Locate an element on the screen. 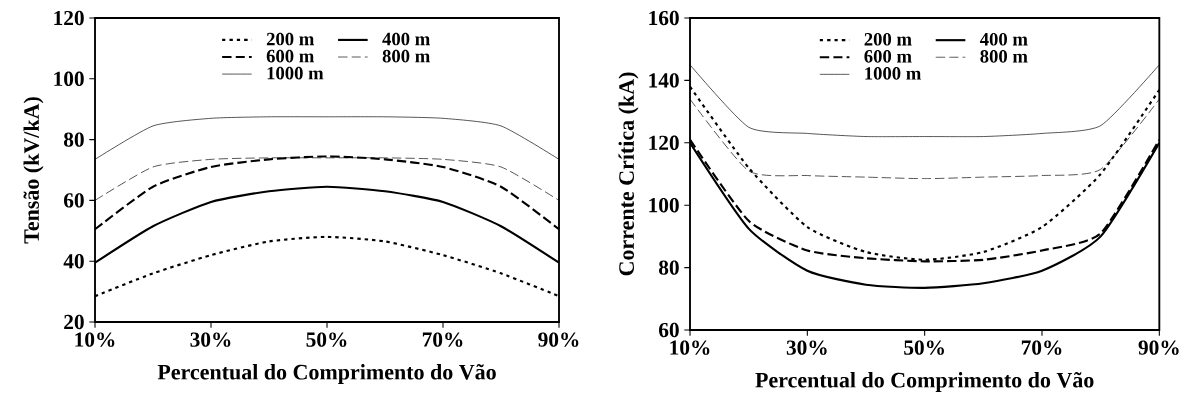  y-axis-title: Tensão (kV/kA) is located at coordinates (33, 170).